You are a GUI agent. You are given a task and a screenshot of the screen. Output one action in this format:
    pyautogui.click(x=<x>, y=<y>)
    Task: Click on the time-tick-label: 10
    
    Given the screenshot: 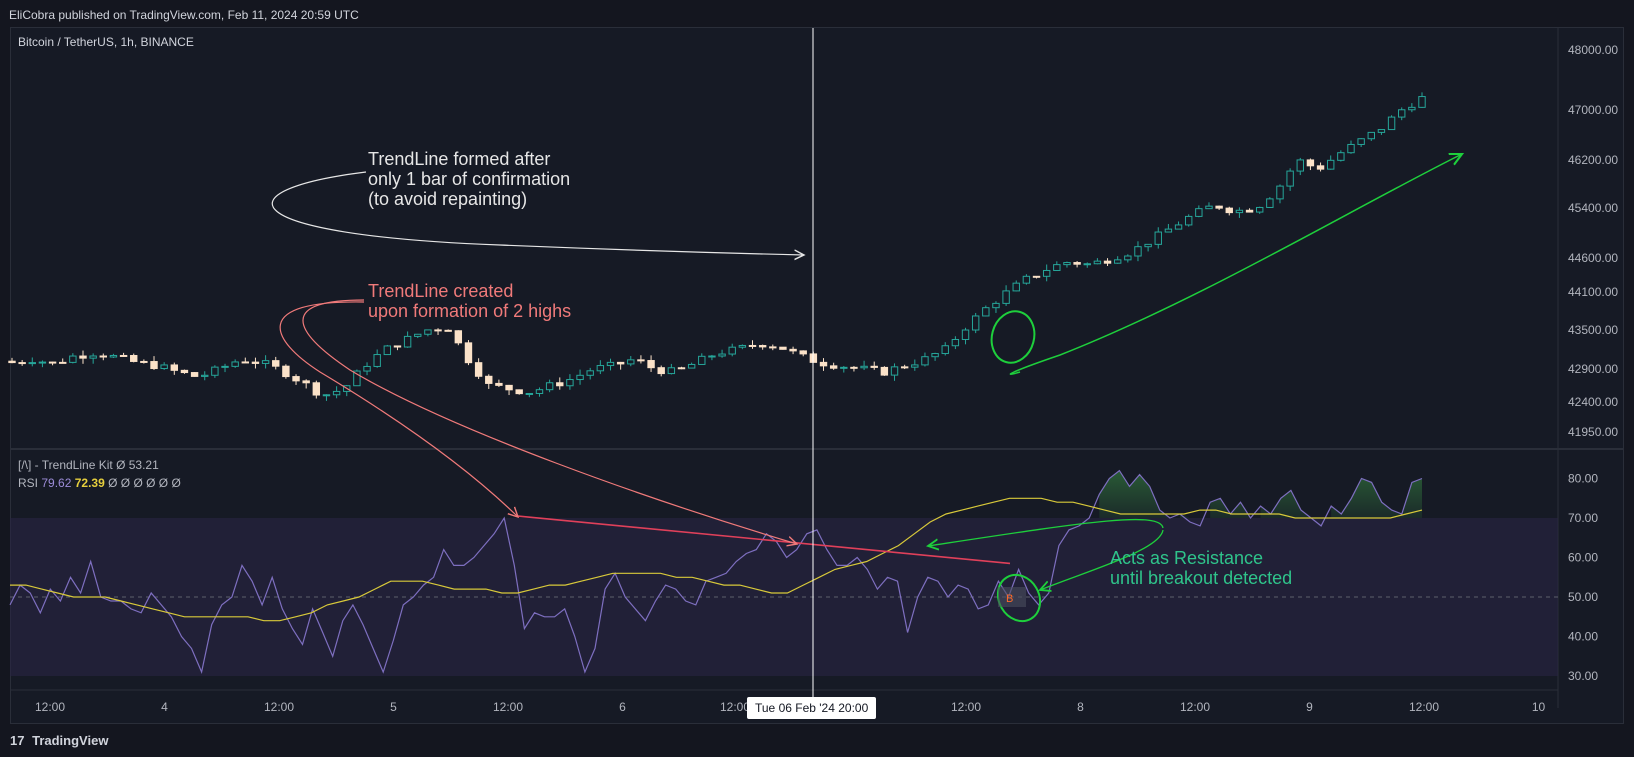 What is the action you would take?
    pyautogui.click(x=1539, y=707)
    